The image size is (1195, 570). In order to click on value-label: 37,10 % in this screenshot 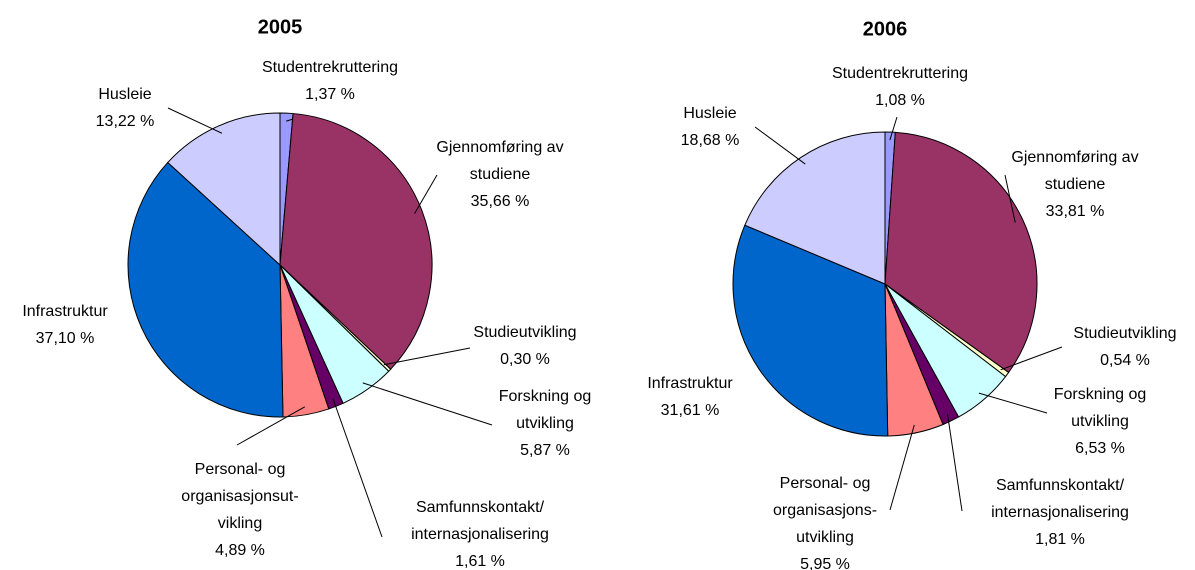, I will do `click(65, 338)`.